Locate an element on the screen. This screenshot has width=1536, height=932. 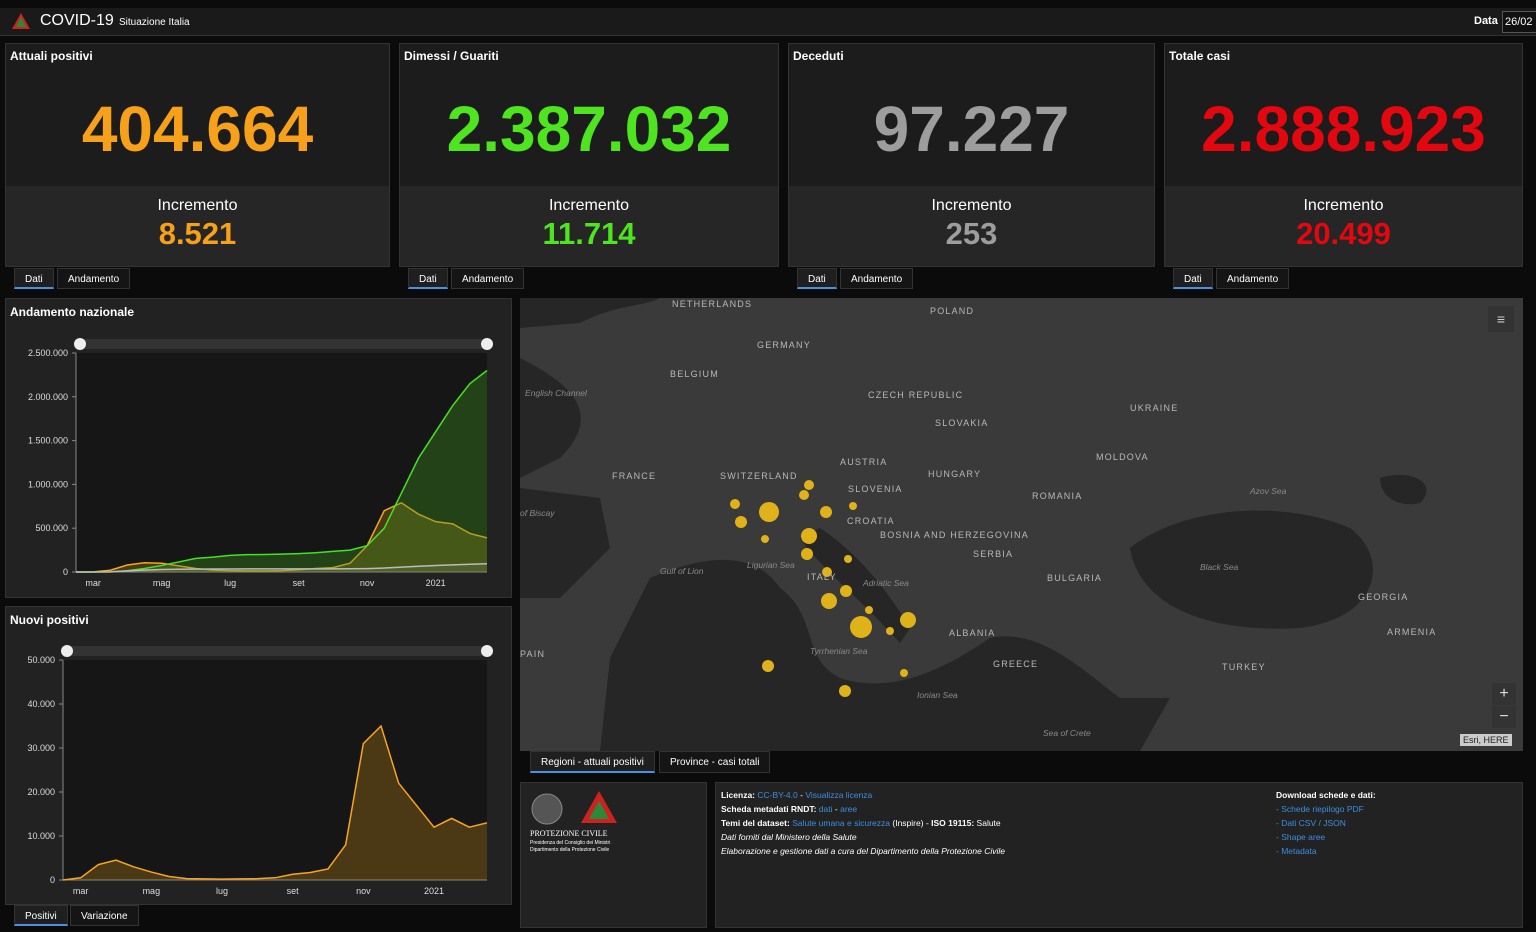
zoom-in: + is located at coordinates (1504, 694).